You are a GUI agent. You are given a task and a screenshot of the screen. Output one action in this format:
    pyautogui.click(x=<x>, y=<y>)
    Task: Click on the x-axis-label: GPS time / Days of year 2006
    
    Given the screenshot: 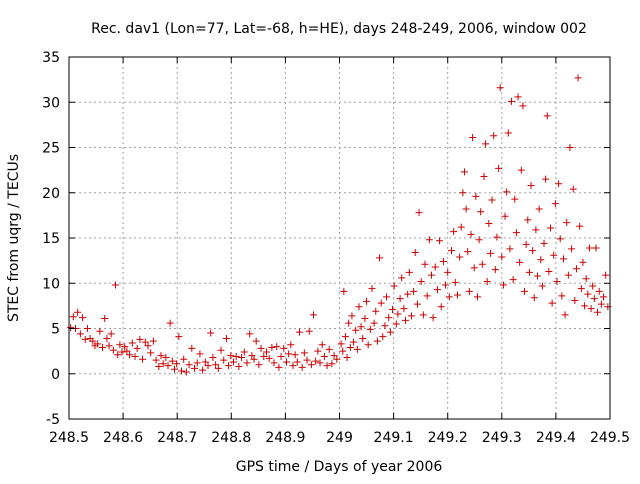 What is the action you would take?
    pyautogui.click(x=339, y=467)
    